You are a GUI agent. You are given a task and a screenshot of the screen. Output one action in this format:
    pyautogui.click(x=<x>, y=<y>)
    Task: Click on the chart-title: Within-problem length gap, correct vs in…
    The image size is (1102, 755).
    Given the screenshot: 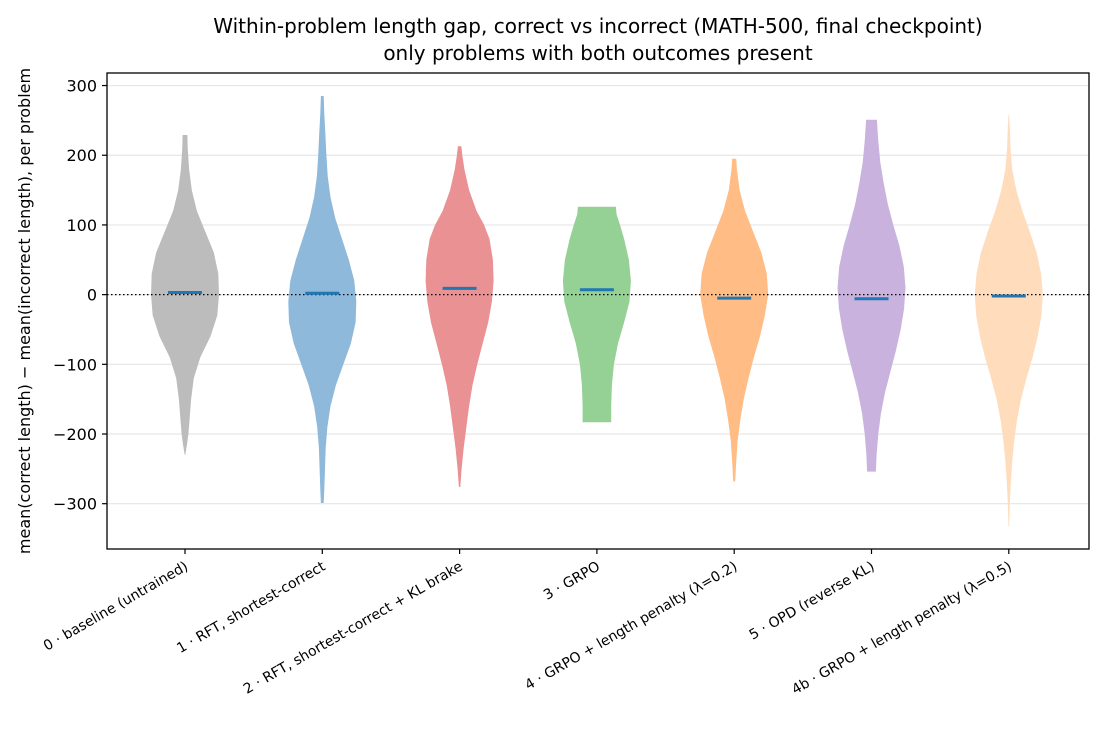 What is the action you would take?
    pyautogui.click(x=597, y=26)
    